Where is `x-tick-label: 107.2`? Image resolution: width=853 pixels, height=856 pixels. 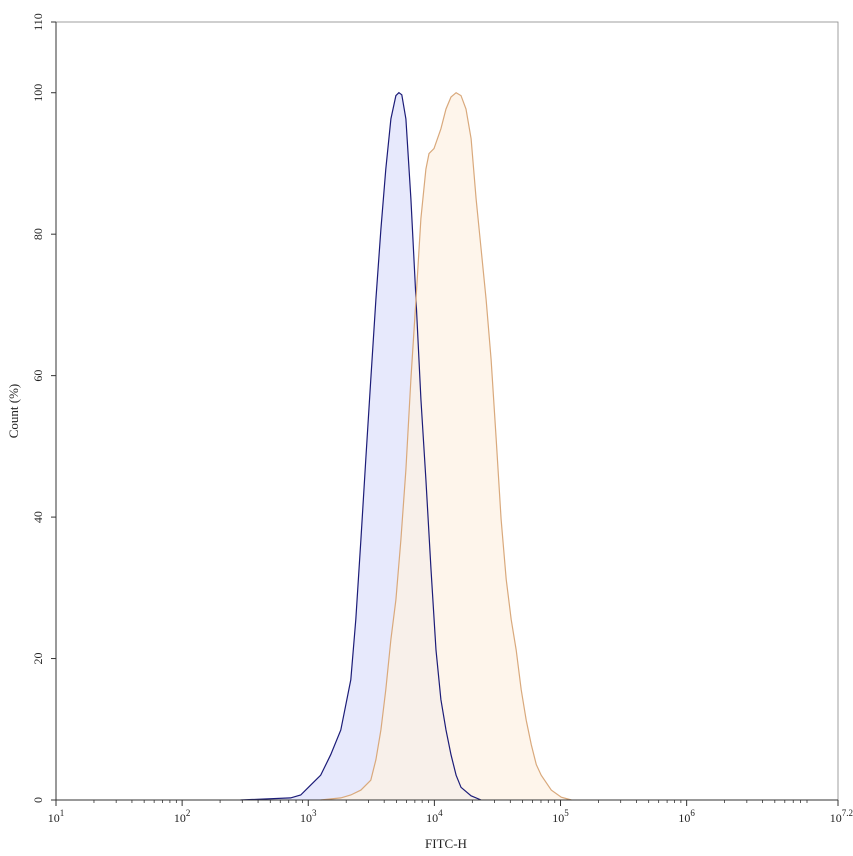 x-tick-label: 107.2 is located at coordinates (841, 816).